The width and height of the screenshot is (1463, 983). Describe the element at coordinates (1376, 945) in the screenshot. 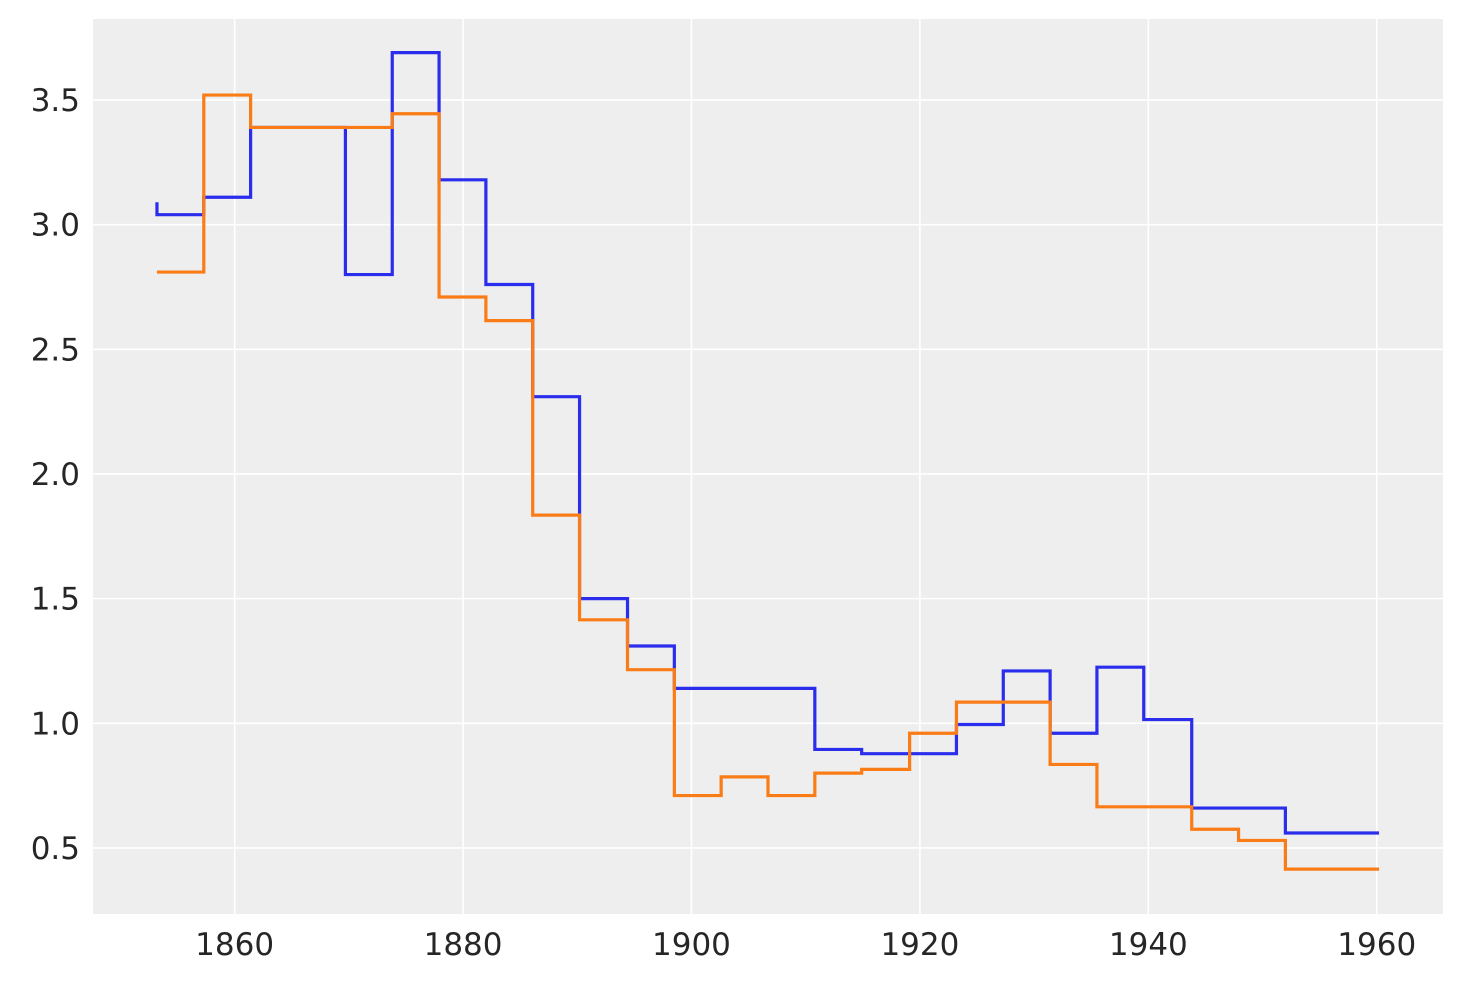

I see `x-tick-label: 1960` at that location.